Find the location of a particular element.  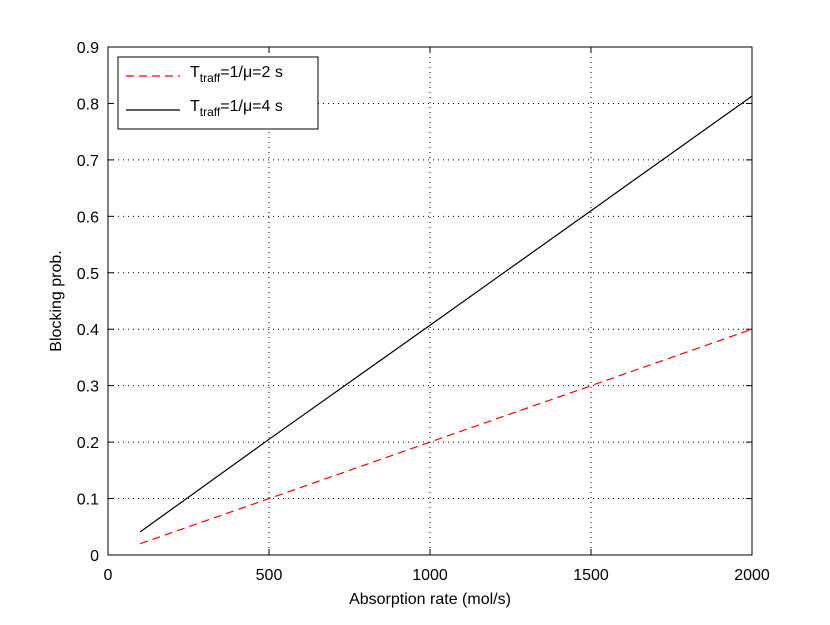

x-tick-label: 2000 is located at coordinates (752, 575).